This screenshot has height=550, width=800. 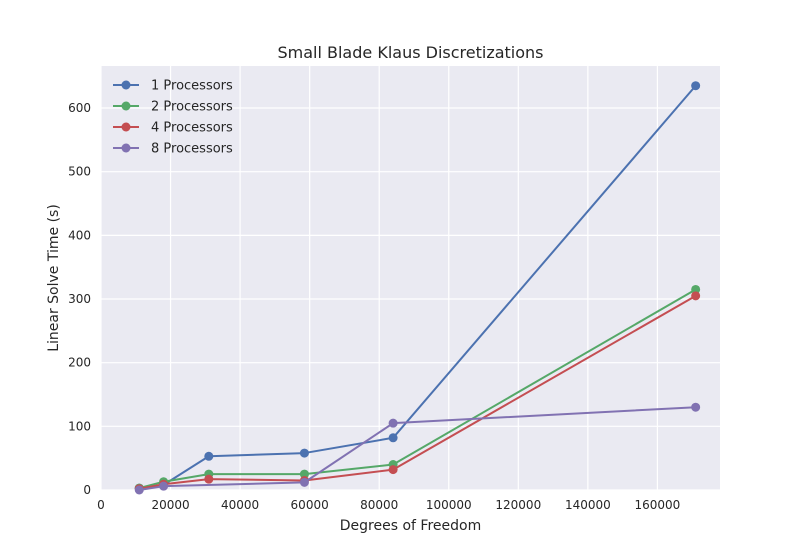 I want to click on x-tick-label: 80000, so click(x=379, y=505).